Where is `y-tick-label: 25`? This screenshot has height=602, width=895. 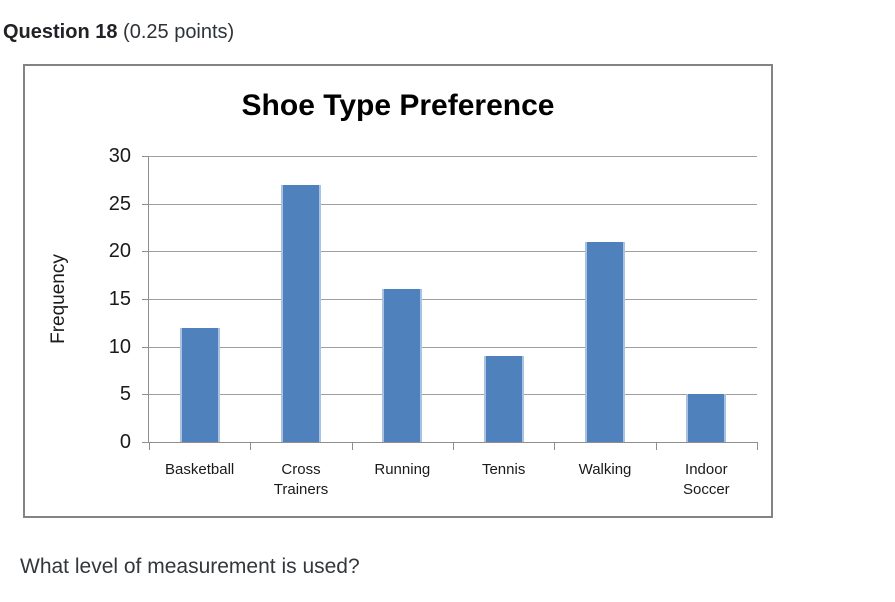
y-tick-label: 25 is located at coordinates (119, 203).